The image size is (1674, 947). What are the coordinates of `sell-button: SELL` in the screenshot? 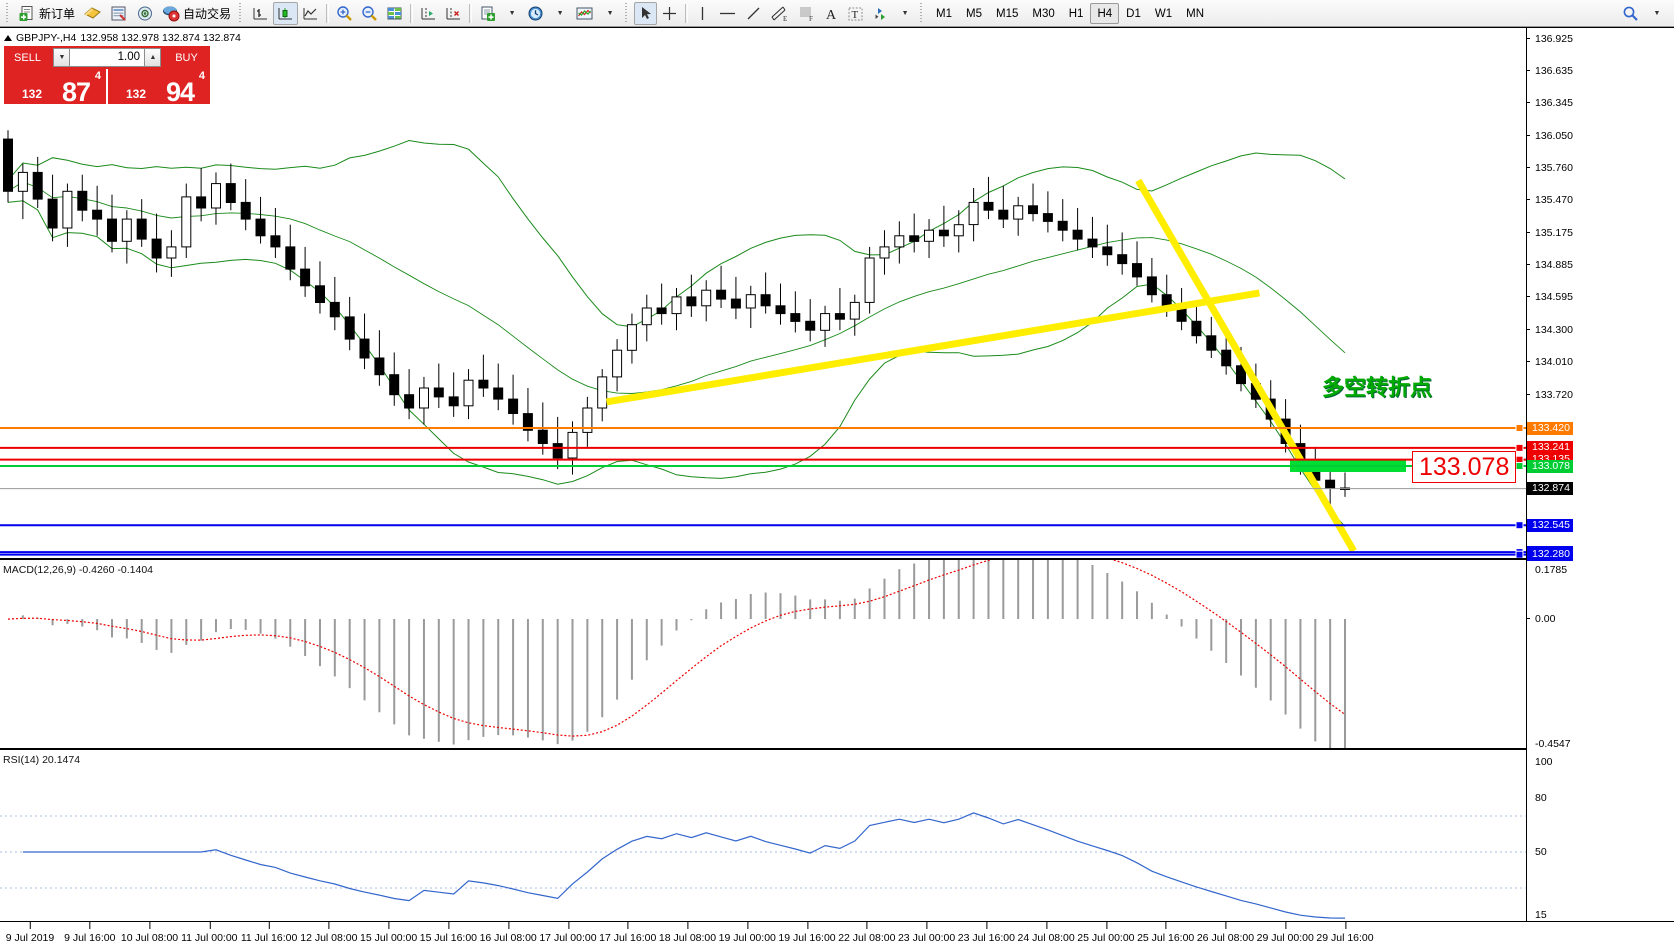 It's located at (27, 57).